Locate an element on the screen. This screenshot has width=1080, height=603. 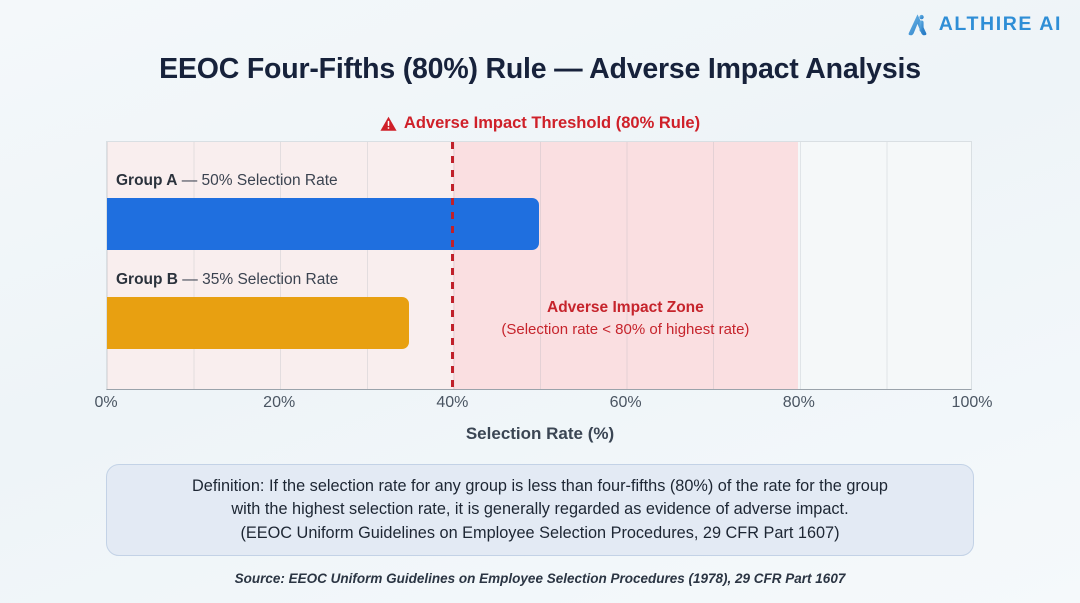
threshold-caption: Adverse Impact Threshold (80% Rule) is located at coordinates (540, 123).